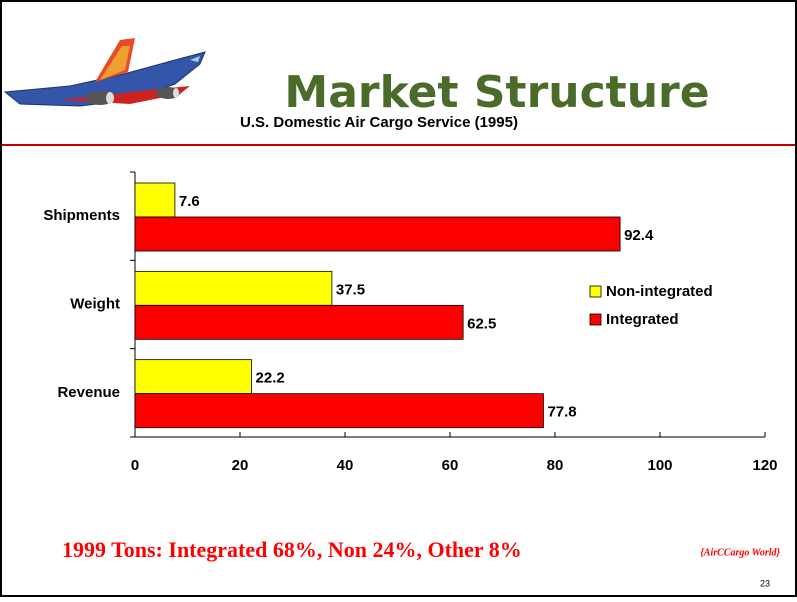  Describe the element at coordinates (642, 319) in the screenshot. I see `legend-label: Integrated` at that location.